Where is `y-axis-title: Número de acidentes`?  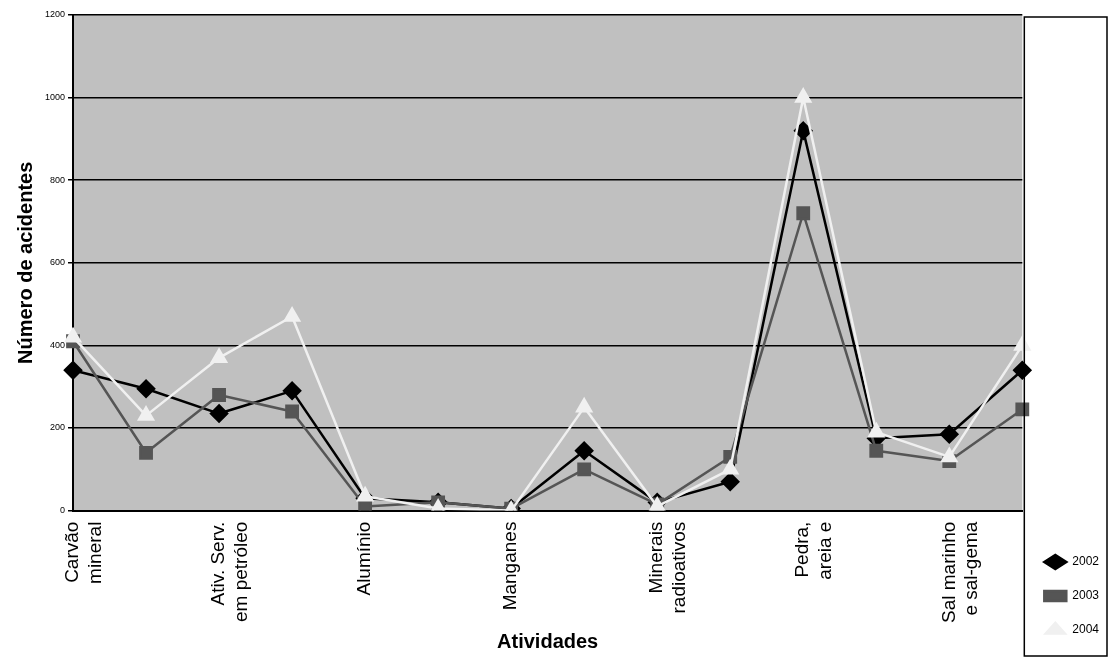
y-axis-title: Número de acidentes is located at coordinates (24, 262).